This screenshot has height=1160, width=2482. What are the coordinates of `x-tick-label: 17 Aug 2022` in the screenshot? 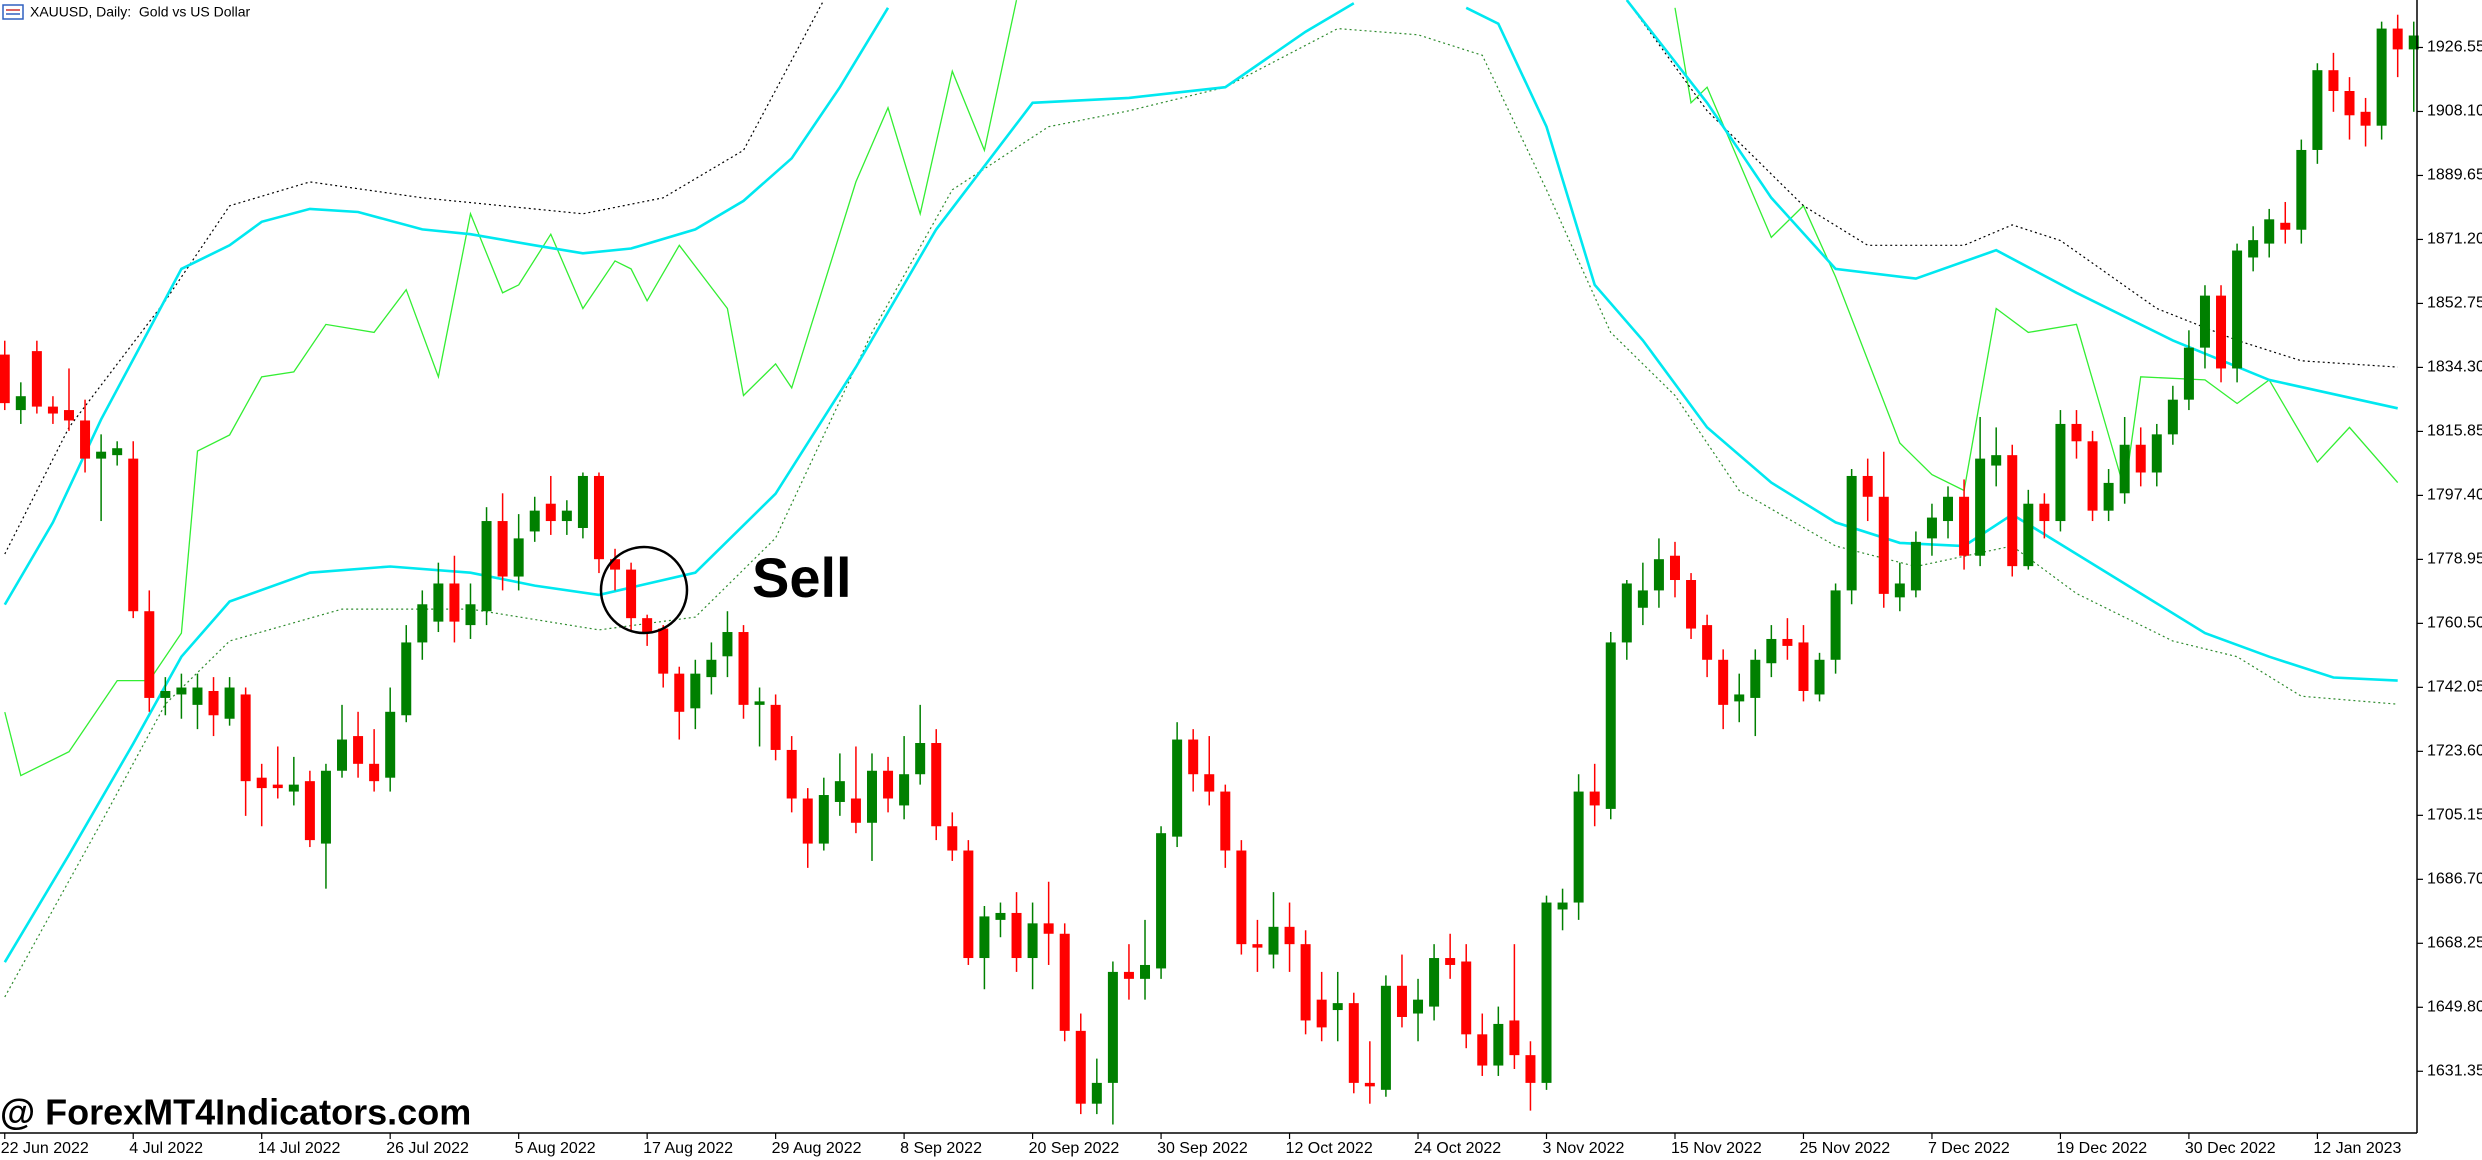 It's located at (688, 1148).